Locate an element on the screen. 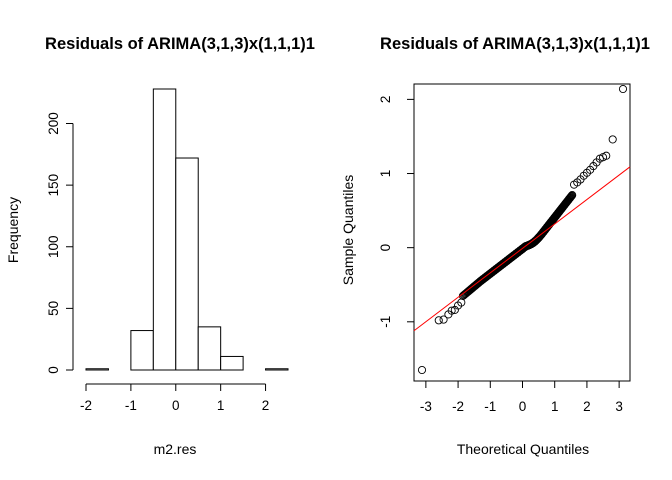  histogram-y-tick-label: 150 is located at coordinates (53, 185).